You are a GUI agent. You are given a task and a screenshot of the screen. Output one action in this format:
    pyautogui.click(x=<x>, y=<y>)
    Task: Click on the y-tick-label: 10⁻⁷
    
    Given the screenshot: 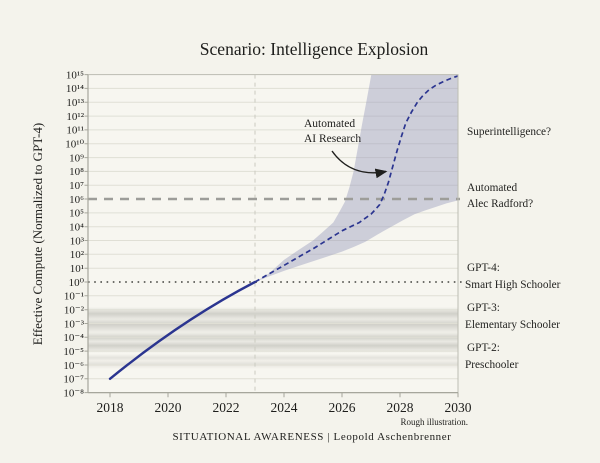 What is the action you would take?
    pyautogui.click(x=73, y=380)
    